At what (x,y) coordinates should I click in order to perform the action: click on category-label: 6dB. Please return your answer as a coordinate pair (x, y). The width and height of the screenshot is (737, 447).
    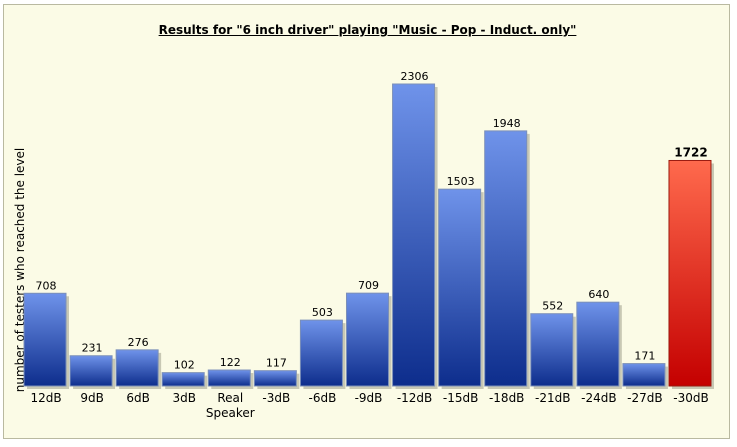
    Looking at the image, I should click on (137, 398).